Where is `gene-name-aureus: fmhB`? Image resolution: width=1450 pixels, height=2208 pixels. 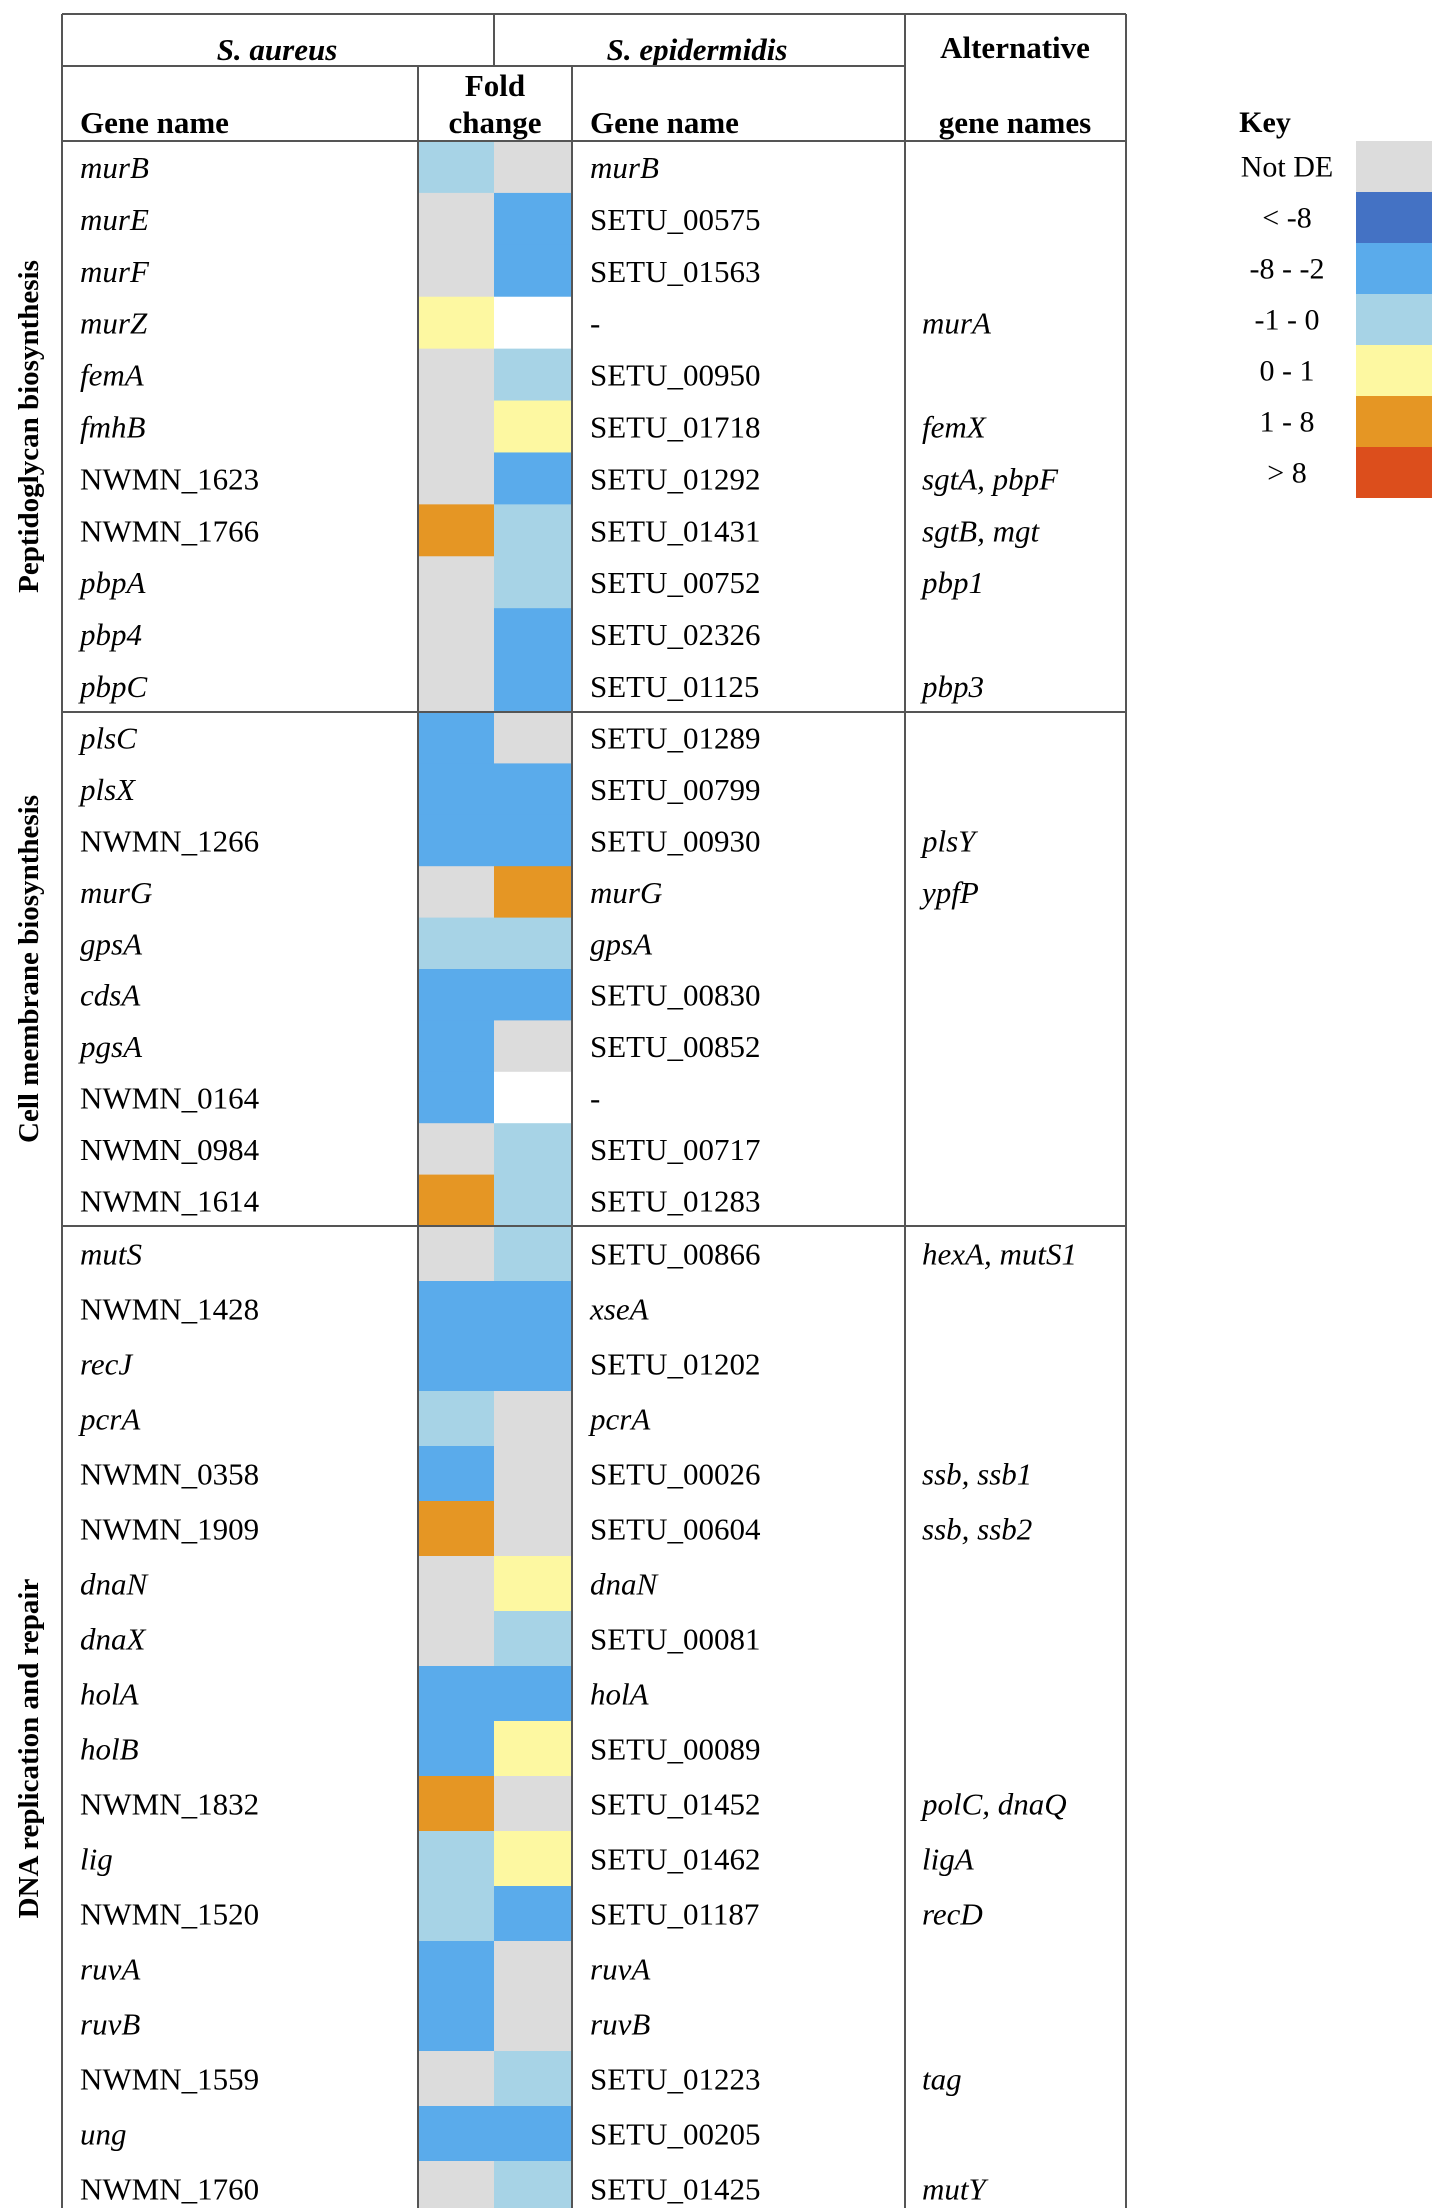
gene-name-aureus: fmhB is located at coordinates (113, 427).